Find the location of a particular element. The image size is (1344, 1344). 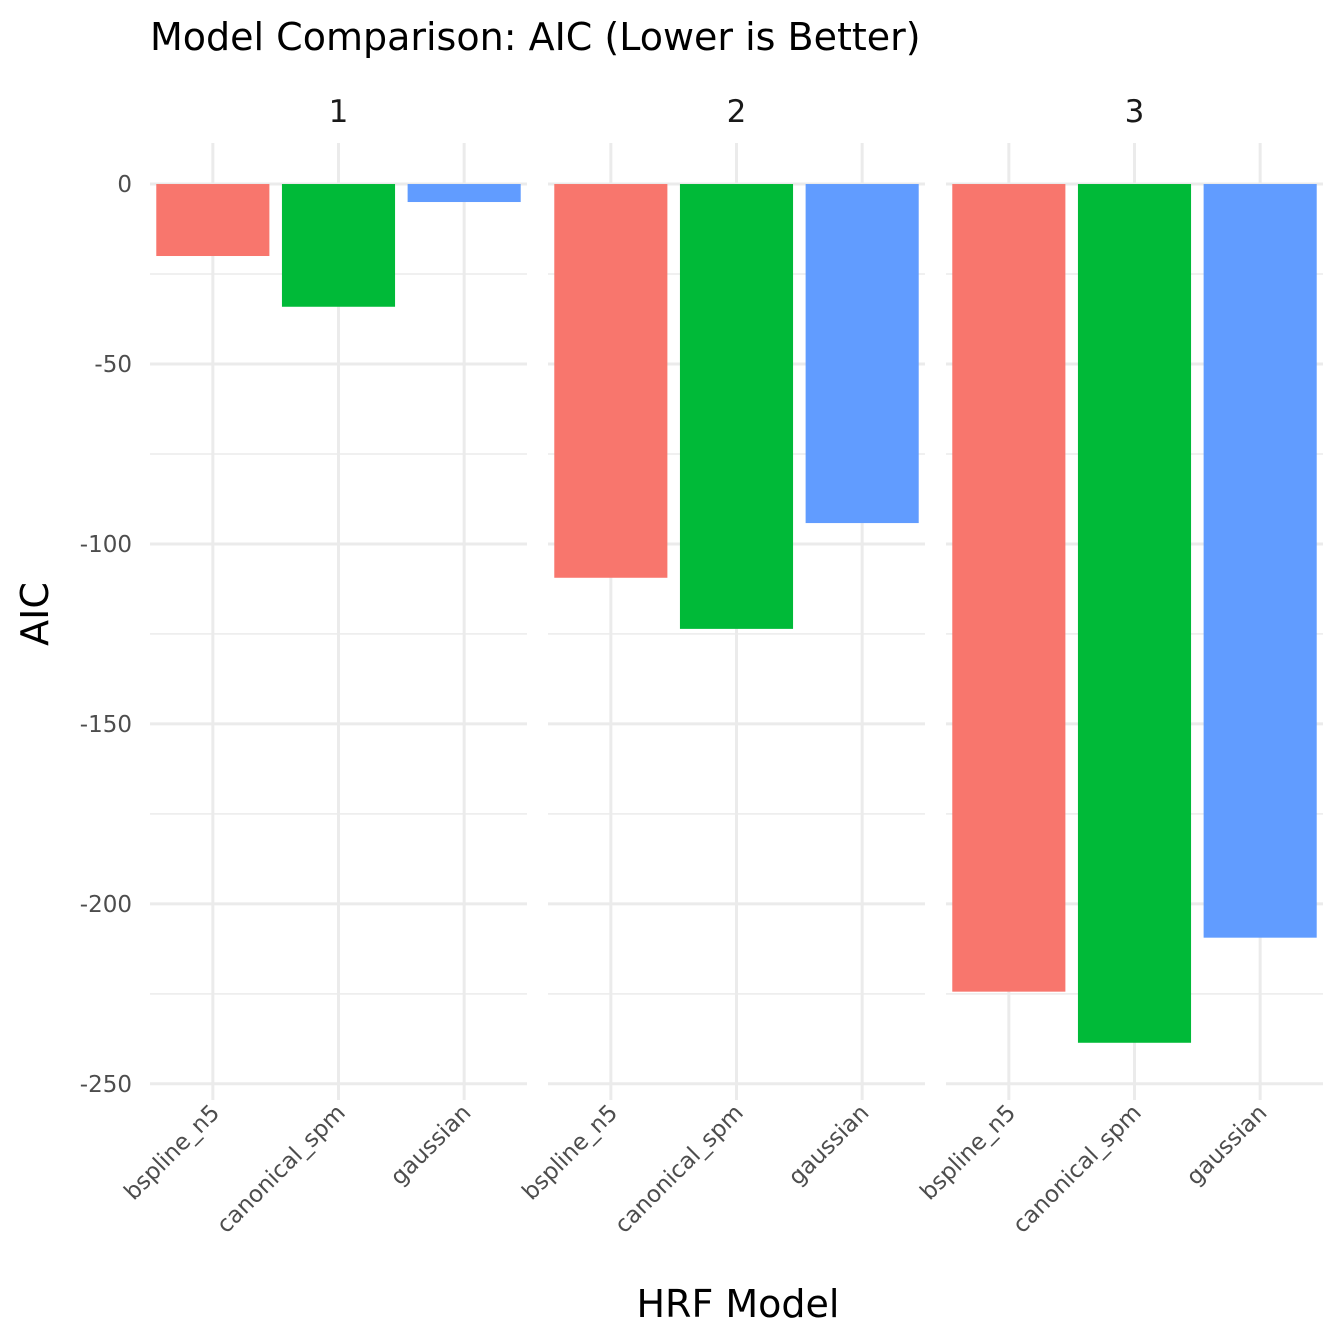

y-tick-label: -50 is located at coordinates (113, 365).